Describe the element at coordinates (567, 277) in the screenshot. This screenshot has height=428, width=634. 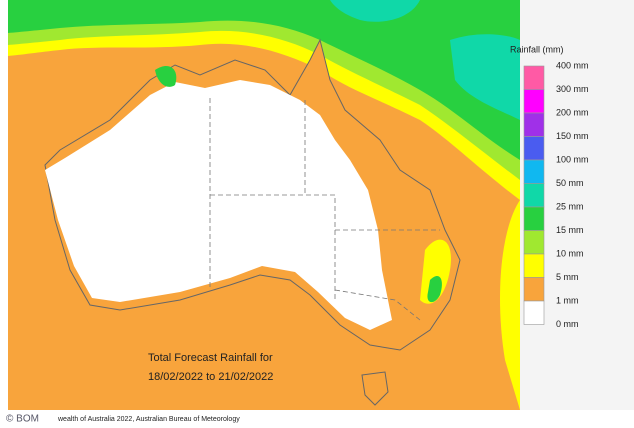
I see `legend-label: 5 mm` at that location.